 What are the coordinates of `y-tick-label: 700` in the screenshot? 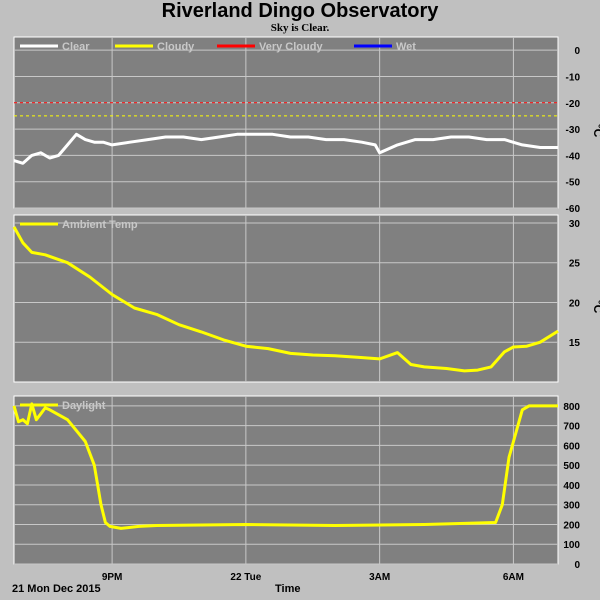 It's located at (571, 427).